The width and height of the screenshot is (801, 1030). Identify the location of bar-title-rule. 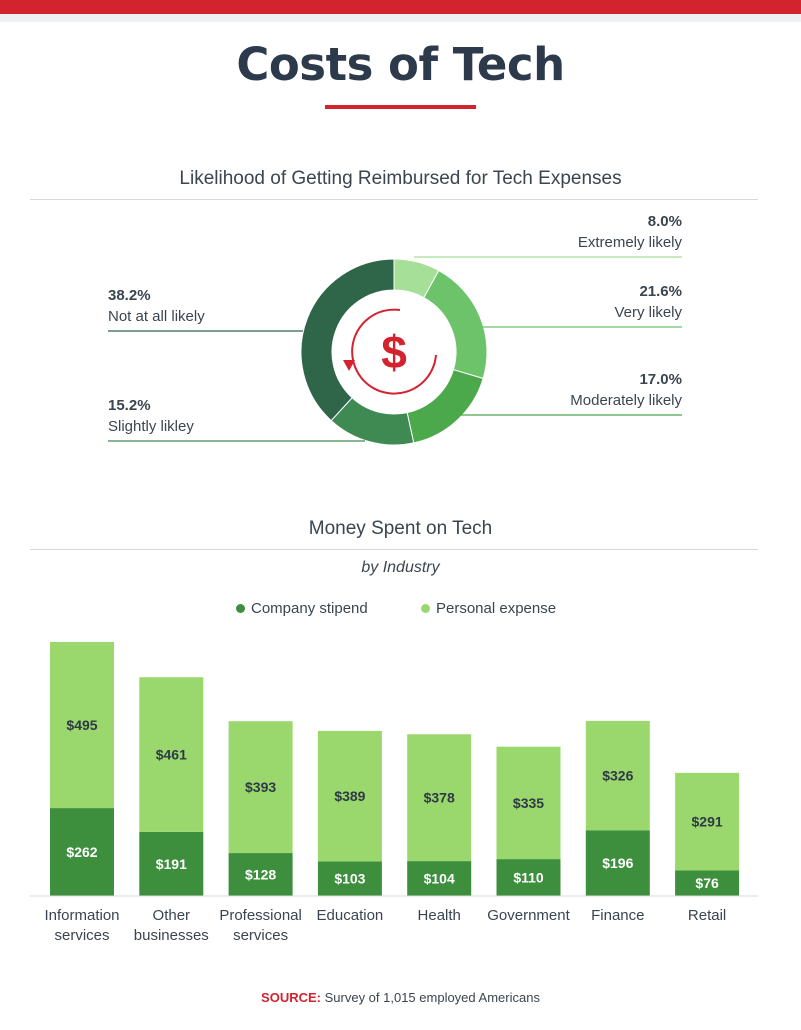
(394, 549).